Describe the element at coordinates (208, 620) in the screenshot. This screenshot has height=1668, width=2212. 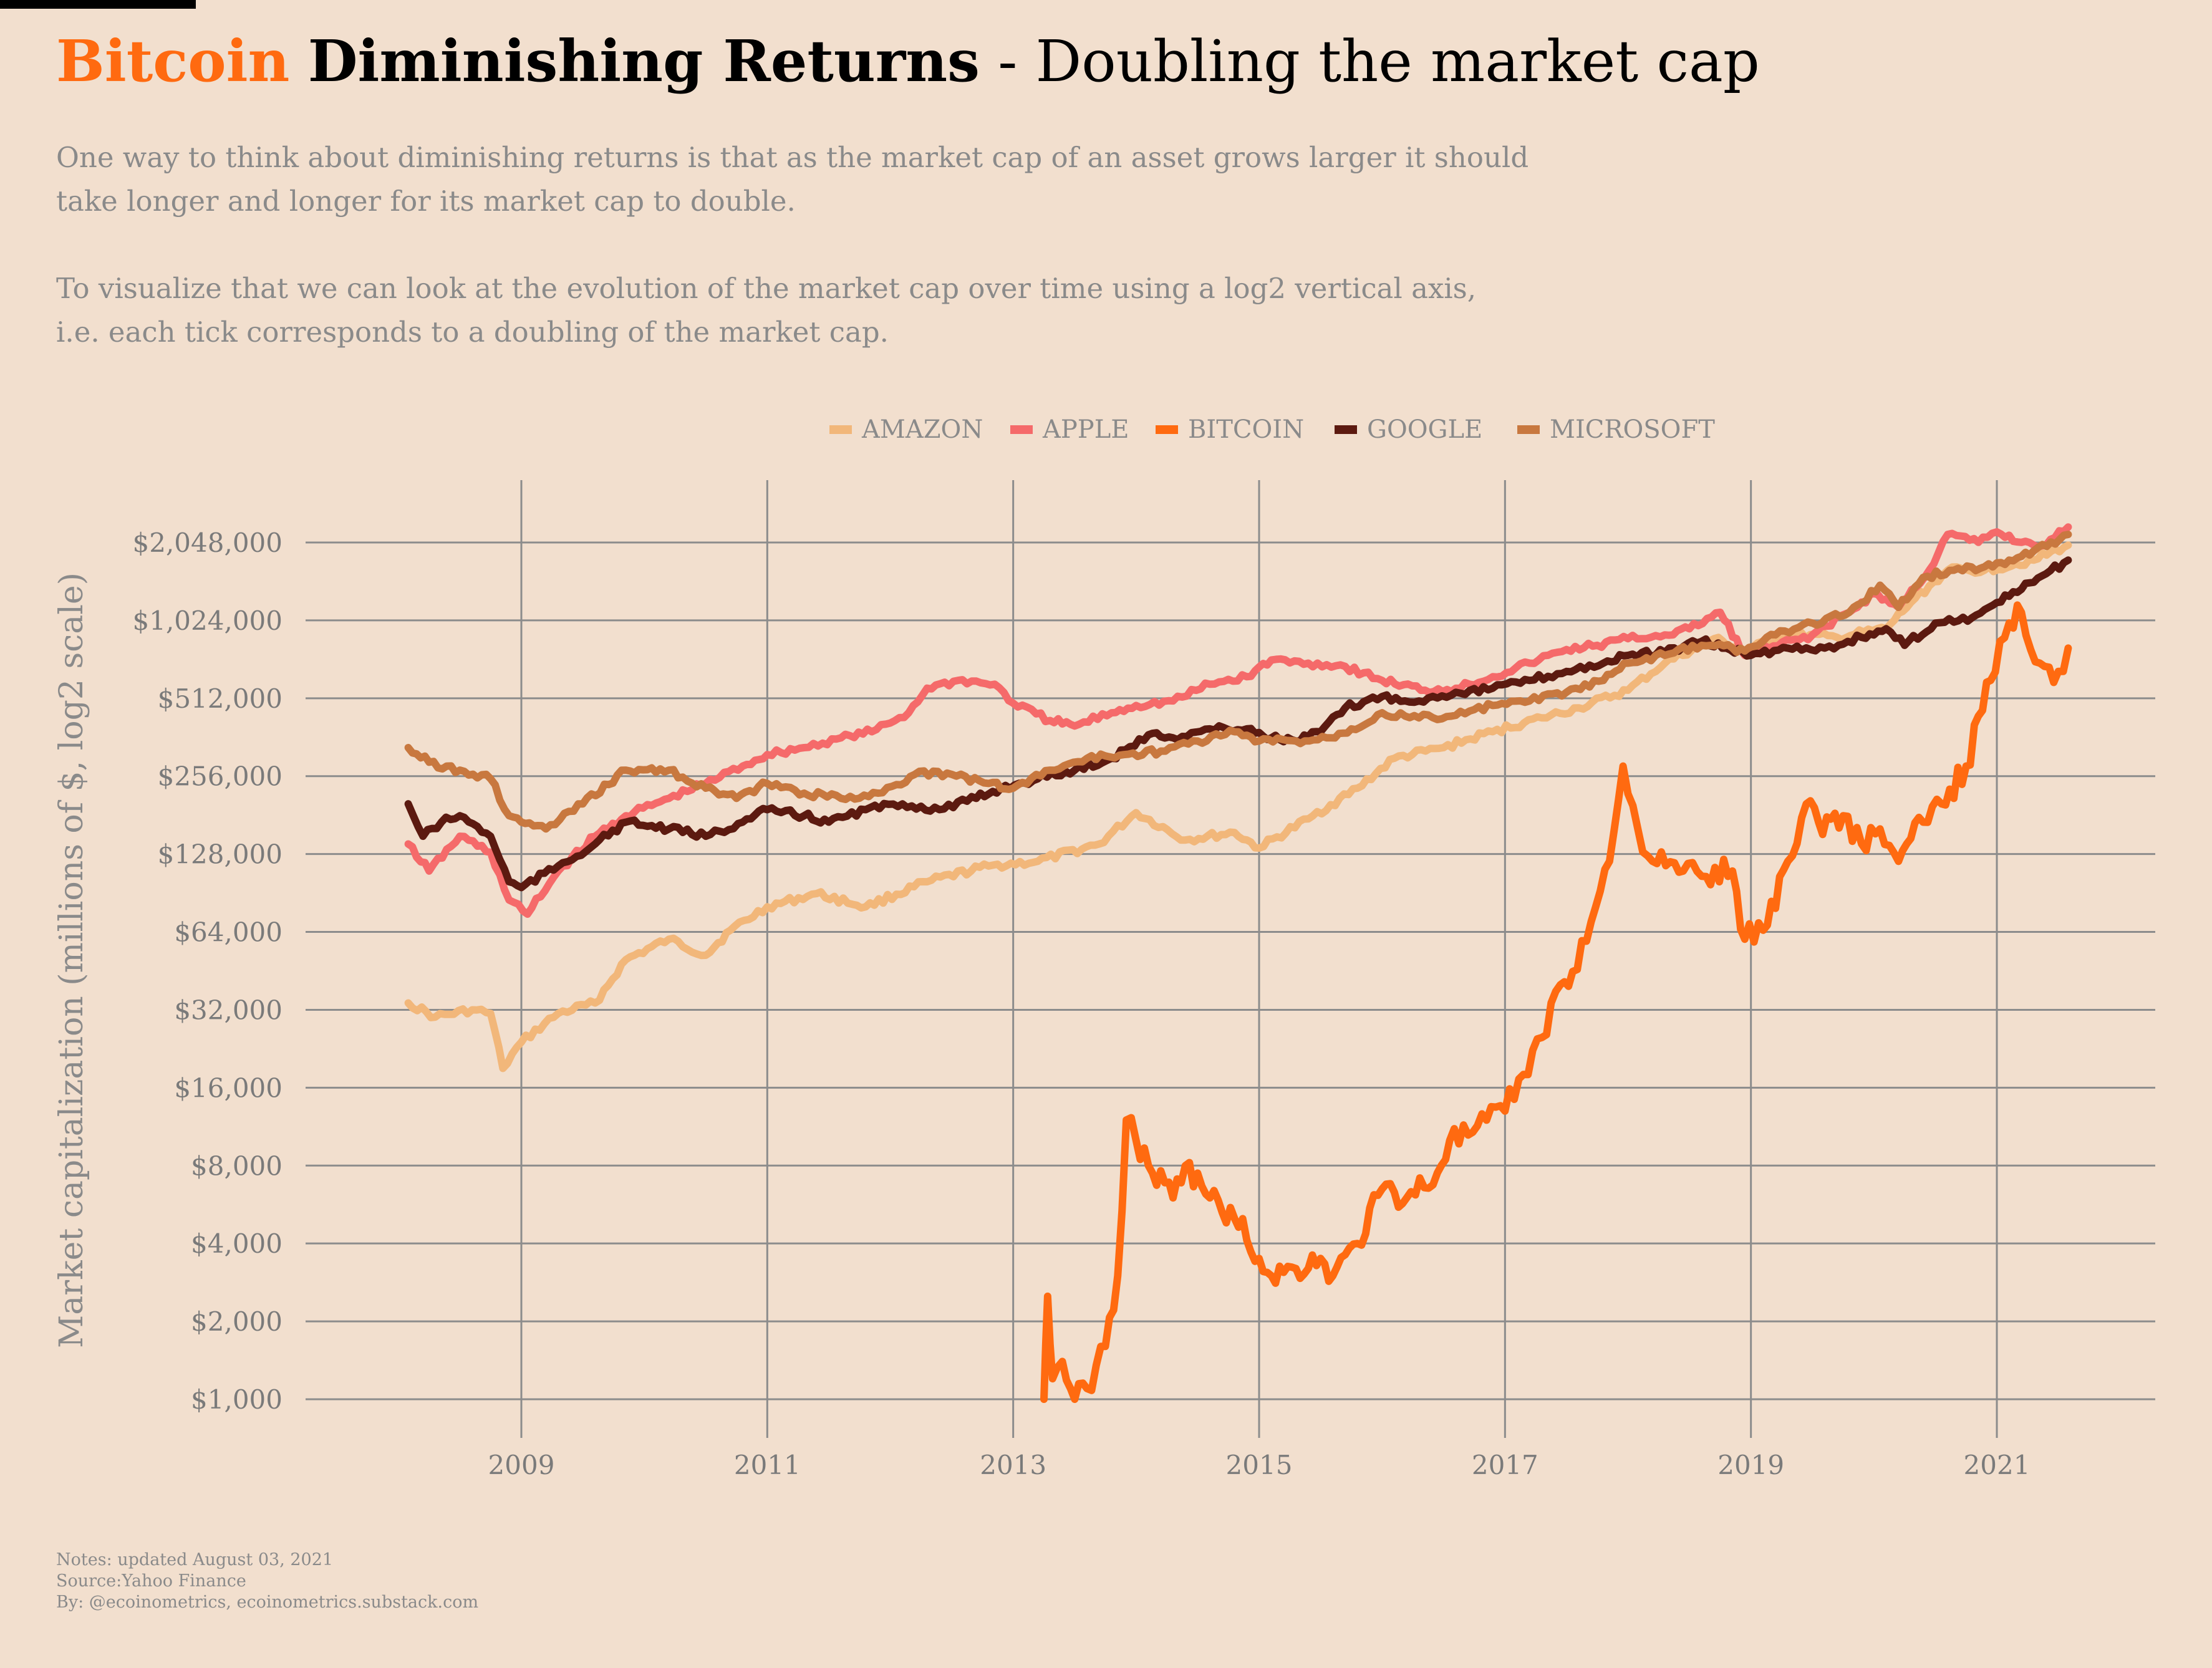
I see `y-tick-label: $1,024,000` at that location.